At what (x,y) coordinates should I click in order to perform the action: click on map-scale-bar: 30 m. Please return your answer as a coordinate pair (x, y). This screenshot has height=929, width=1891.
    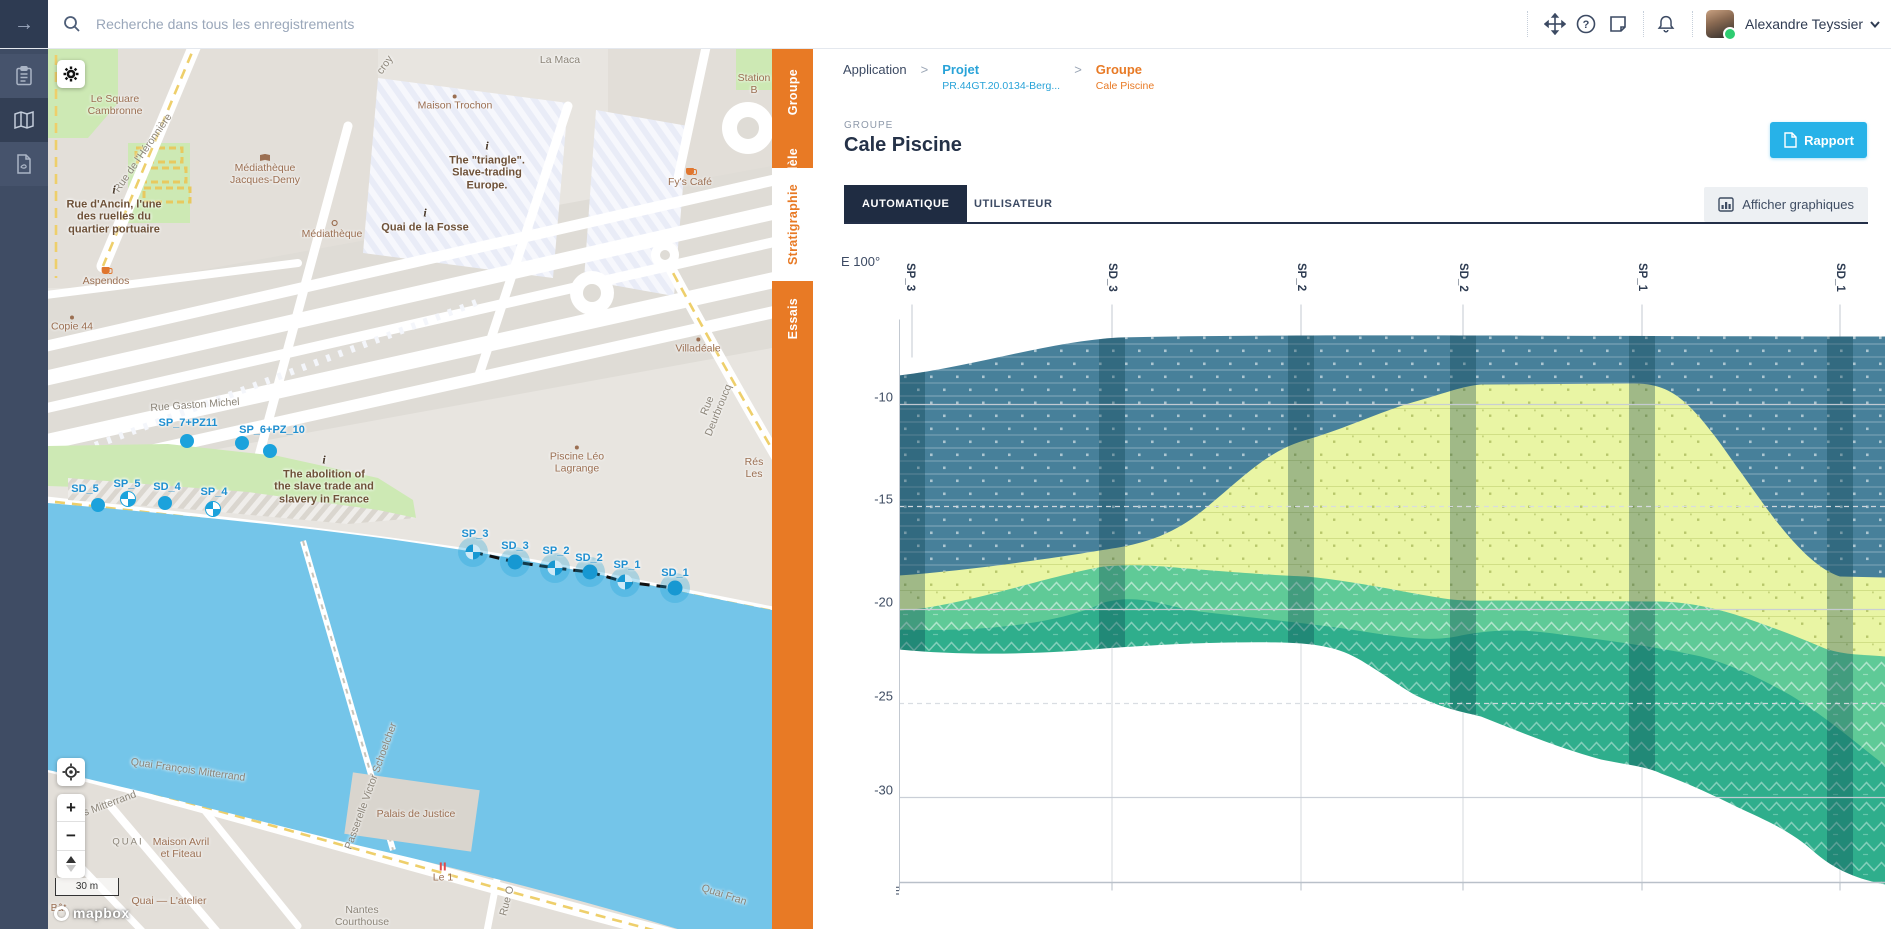
    Looking at the image, I should click on (87, 887).